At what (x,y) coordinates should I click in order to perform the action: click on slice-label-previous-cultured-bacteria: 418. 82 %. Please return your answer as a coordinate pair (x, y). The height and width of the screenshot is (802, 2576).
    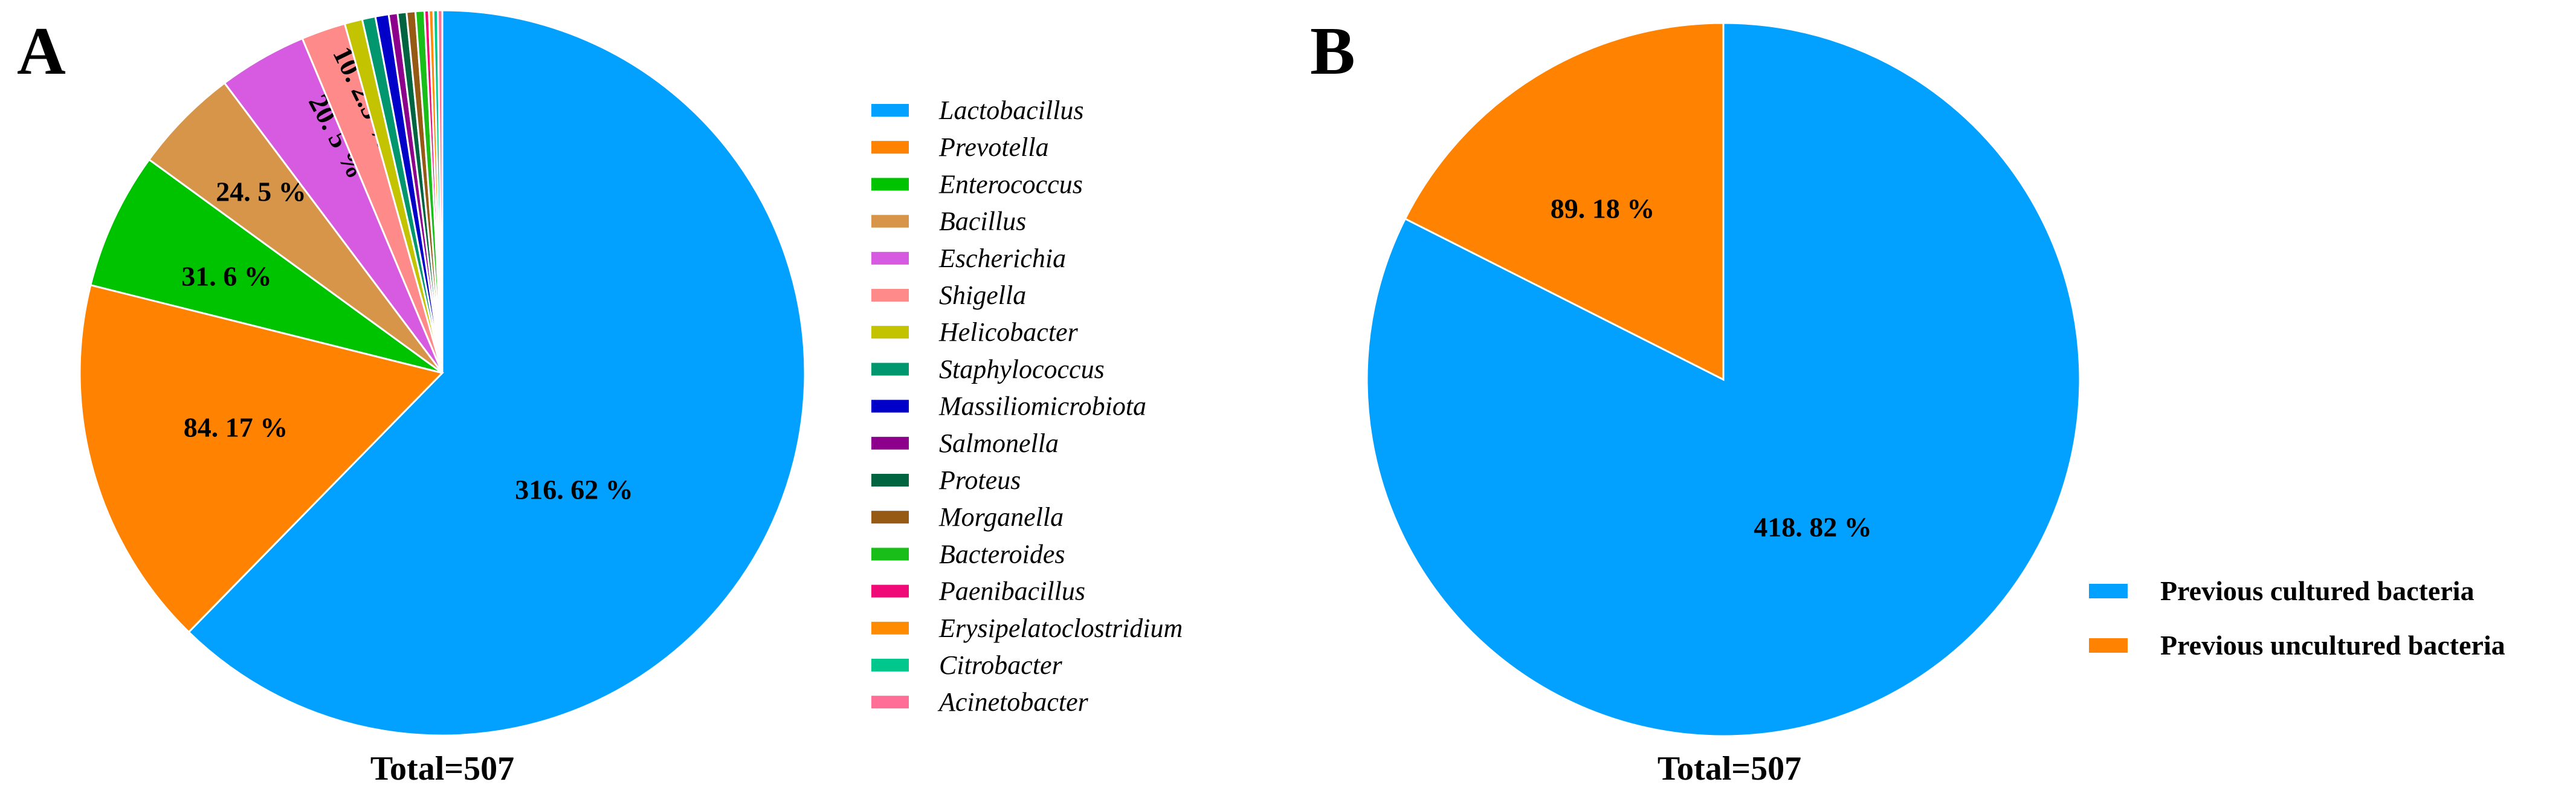
    Looking at the image, I should click on (1813, 527).